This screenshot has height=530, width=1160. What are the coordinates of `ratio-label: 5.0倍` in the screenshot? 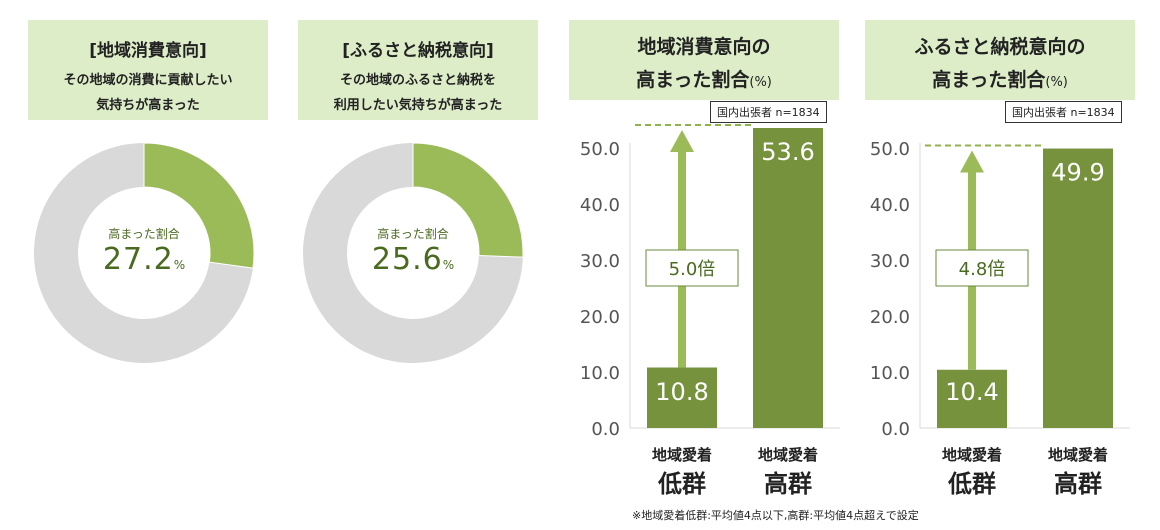 It's located at (692, 269).